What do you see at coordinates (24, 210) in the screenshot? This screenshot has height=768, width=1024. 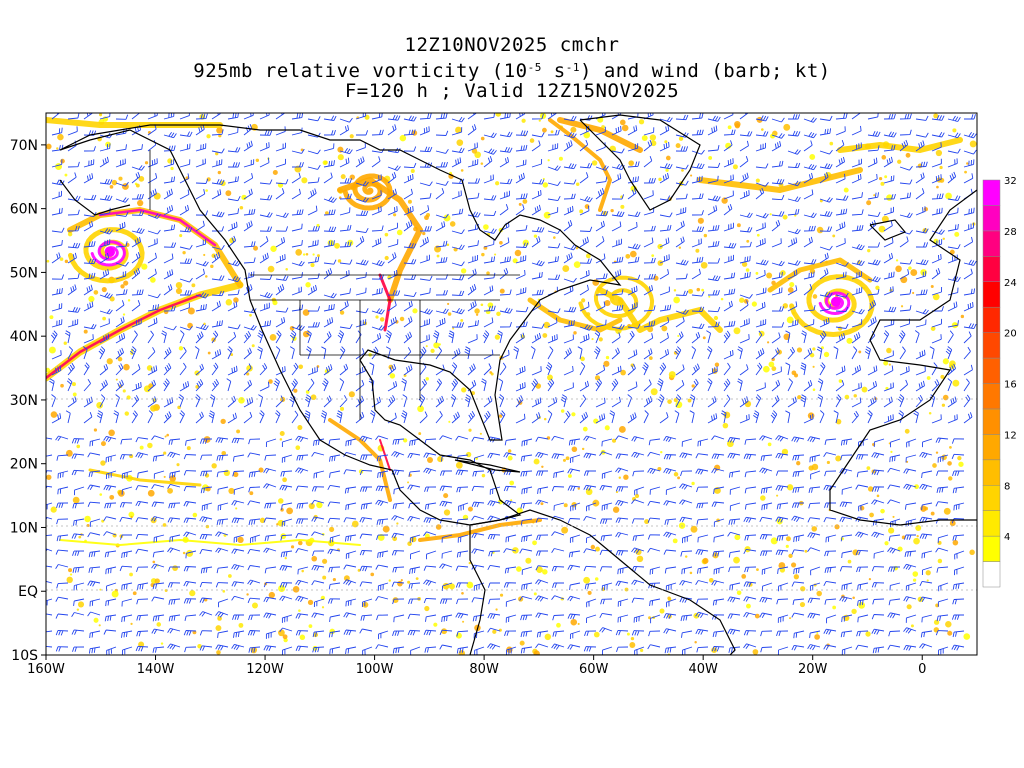 I see `lat-label: 60N` at bounding box center [24, 210].